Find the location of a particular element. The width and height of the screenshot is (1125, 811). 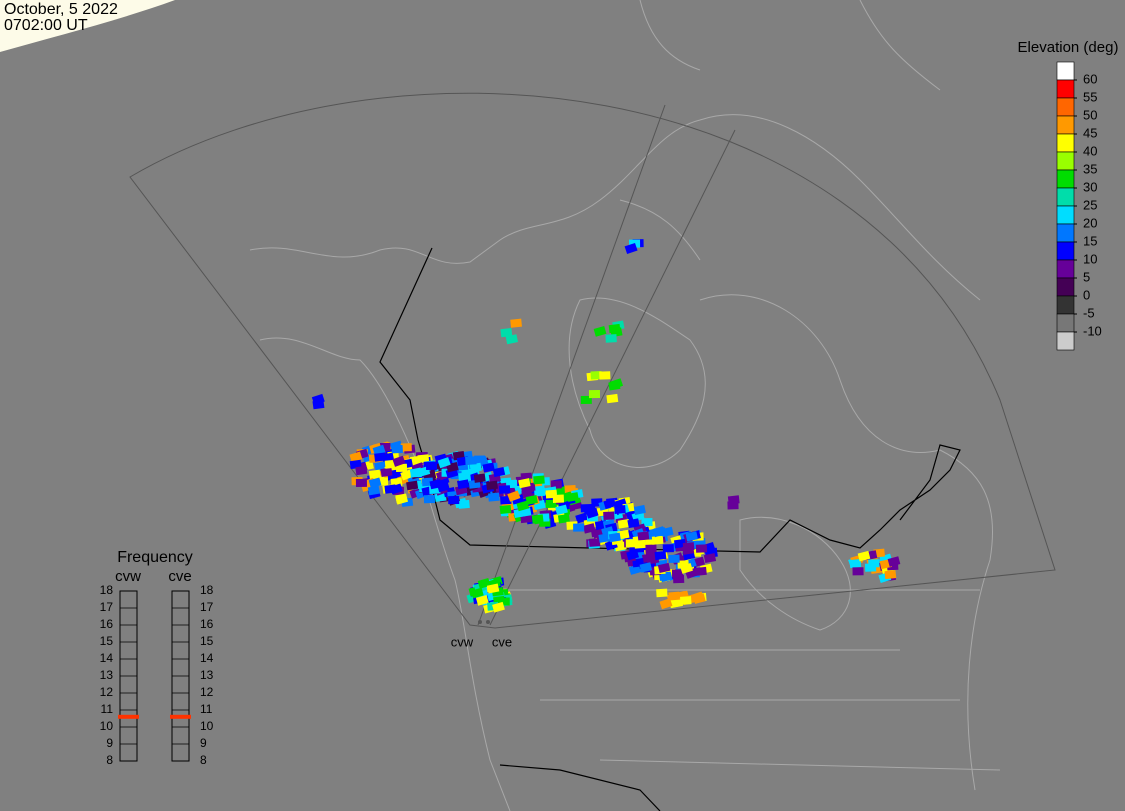

frequency-tick-label: 17 is located at coordinates (207, 607).